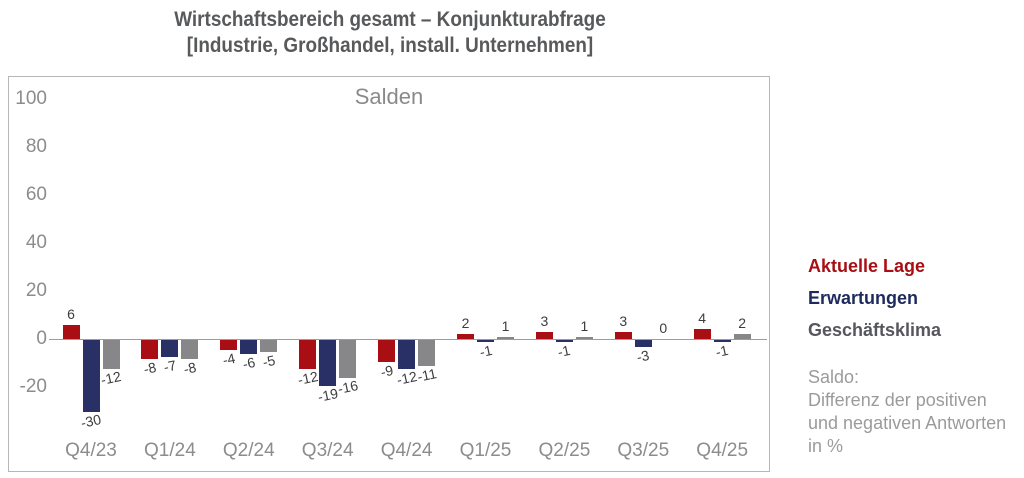  What do you see at coordinates (91, 450) in the screenshot?
I see `x-tick-label: Q4/23` at bounding box center [91, 450].